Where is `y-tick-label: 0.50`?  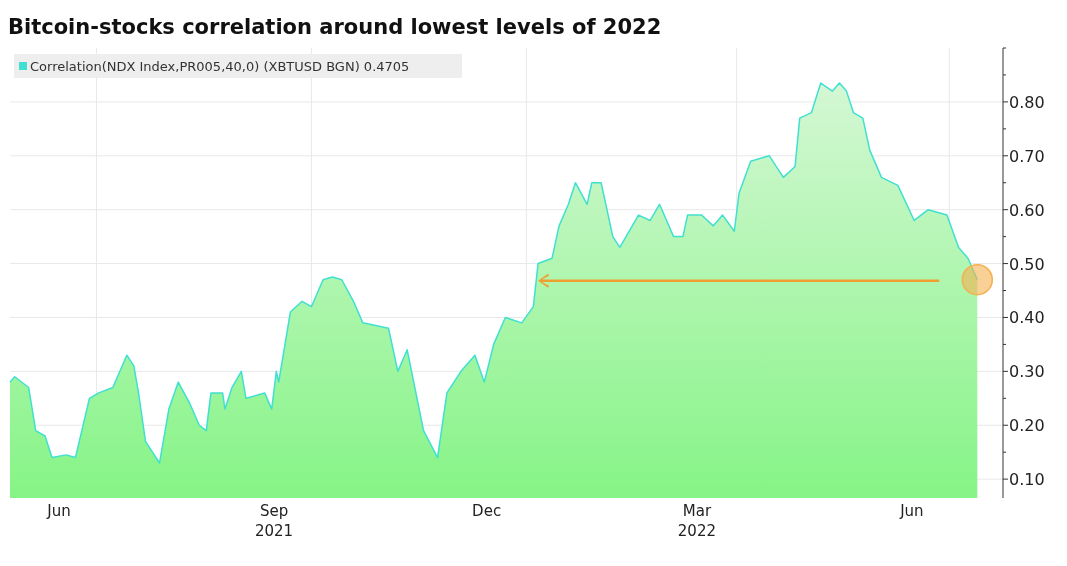
y-tick-label: 0.50 is located at coordinates (1027, 264).